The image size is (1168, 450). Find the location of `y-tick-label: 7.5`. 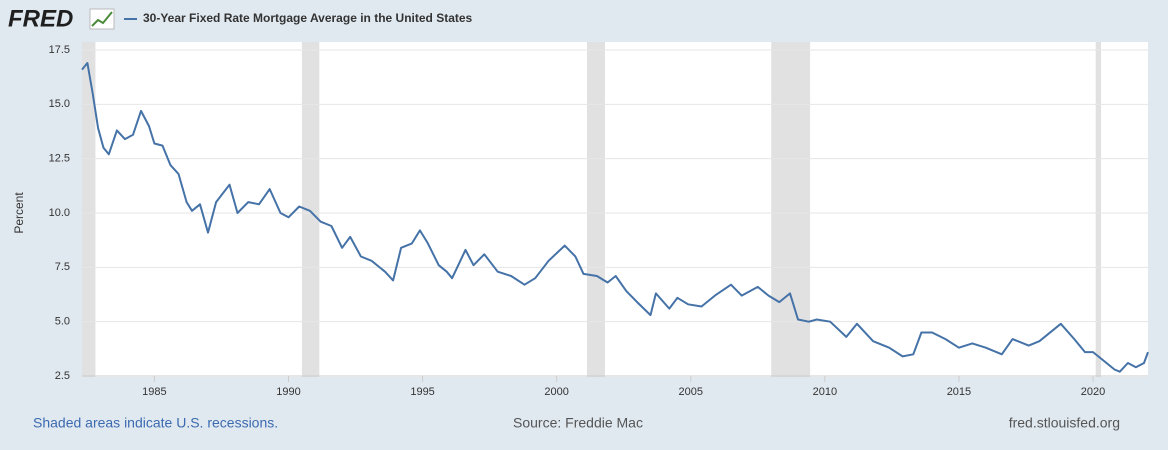

y-tick-label: 7.5 is located at coordinates (62, 267).